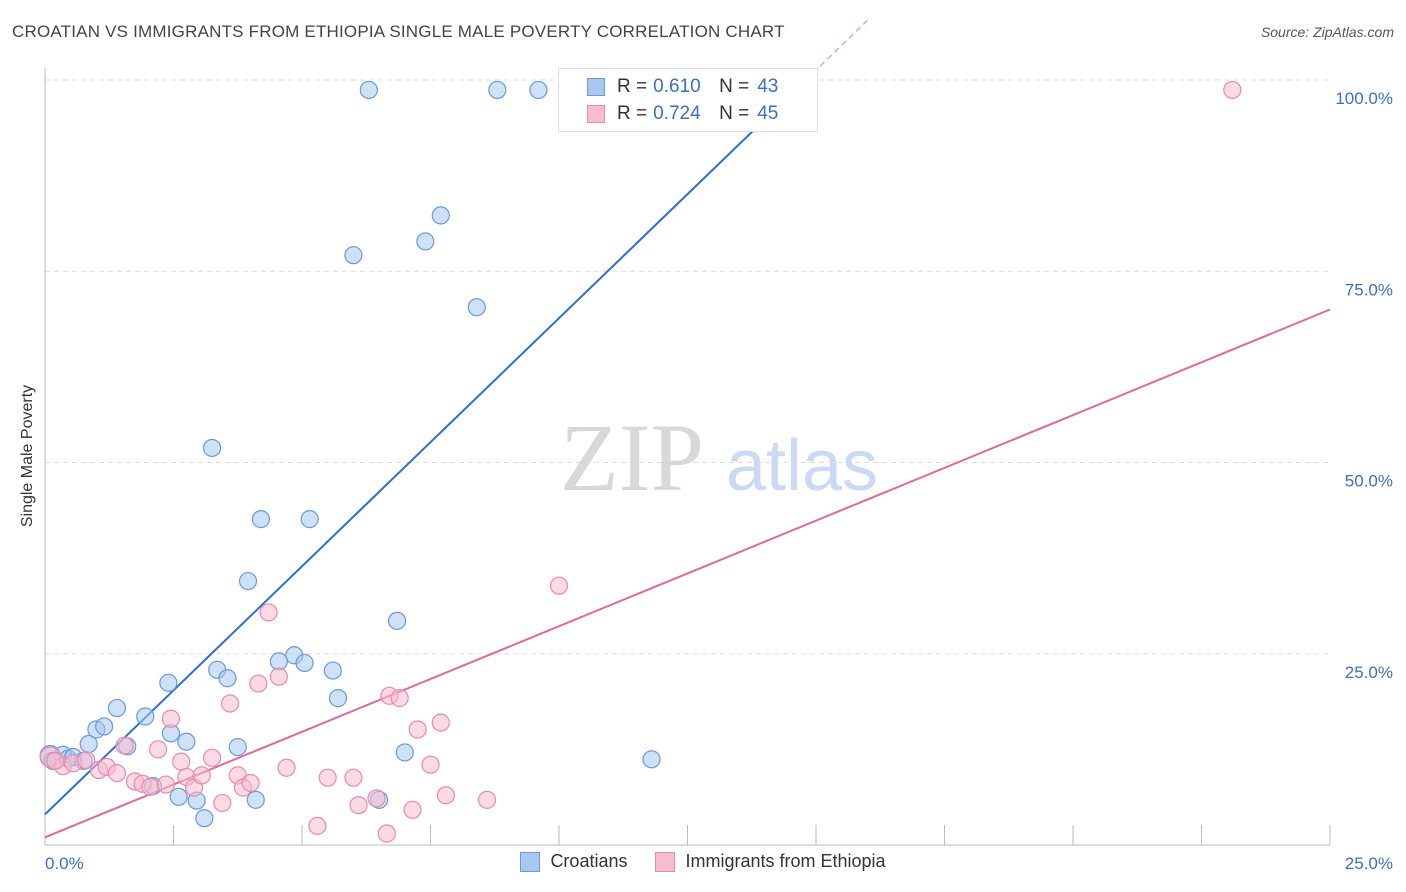 The image size is (1406, 892). What do you see at coordinates (677, 113) in the screenshot?
I see `legend-r-value: 0.724` at bounding box center [677, 113].